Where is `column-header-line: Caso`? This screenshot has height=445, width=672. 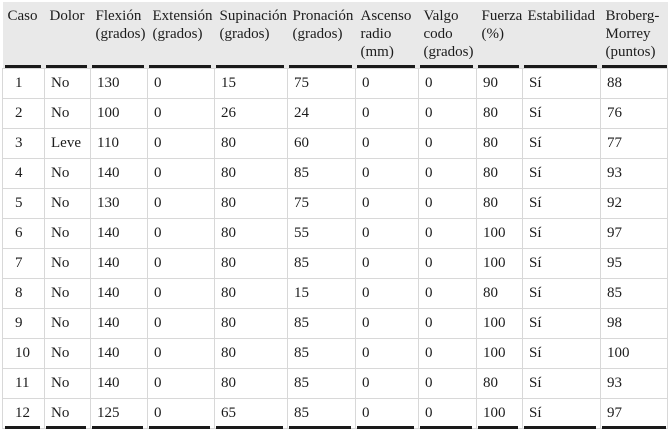
column-header-line: Caso is located at coordinates (22, 16).